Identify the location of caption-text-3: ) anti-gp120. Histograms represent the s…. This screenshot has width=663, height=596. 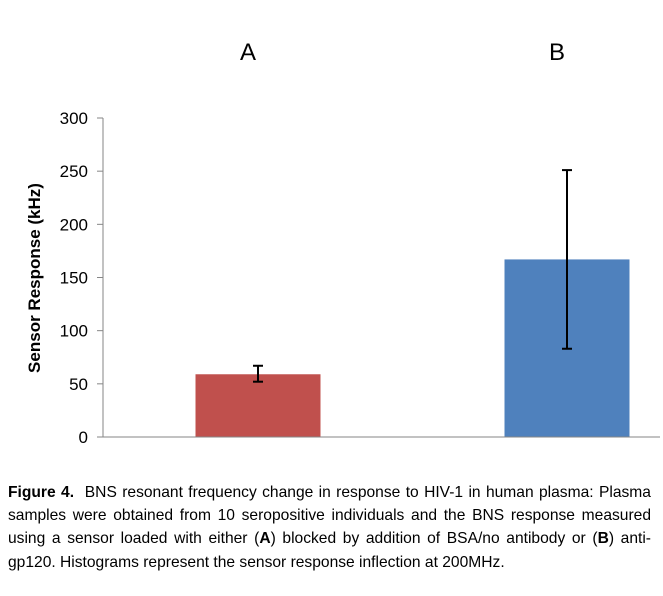
(330, 550).